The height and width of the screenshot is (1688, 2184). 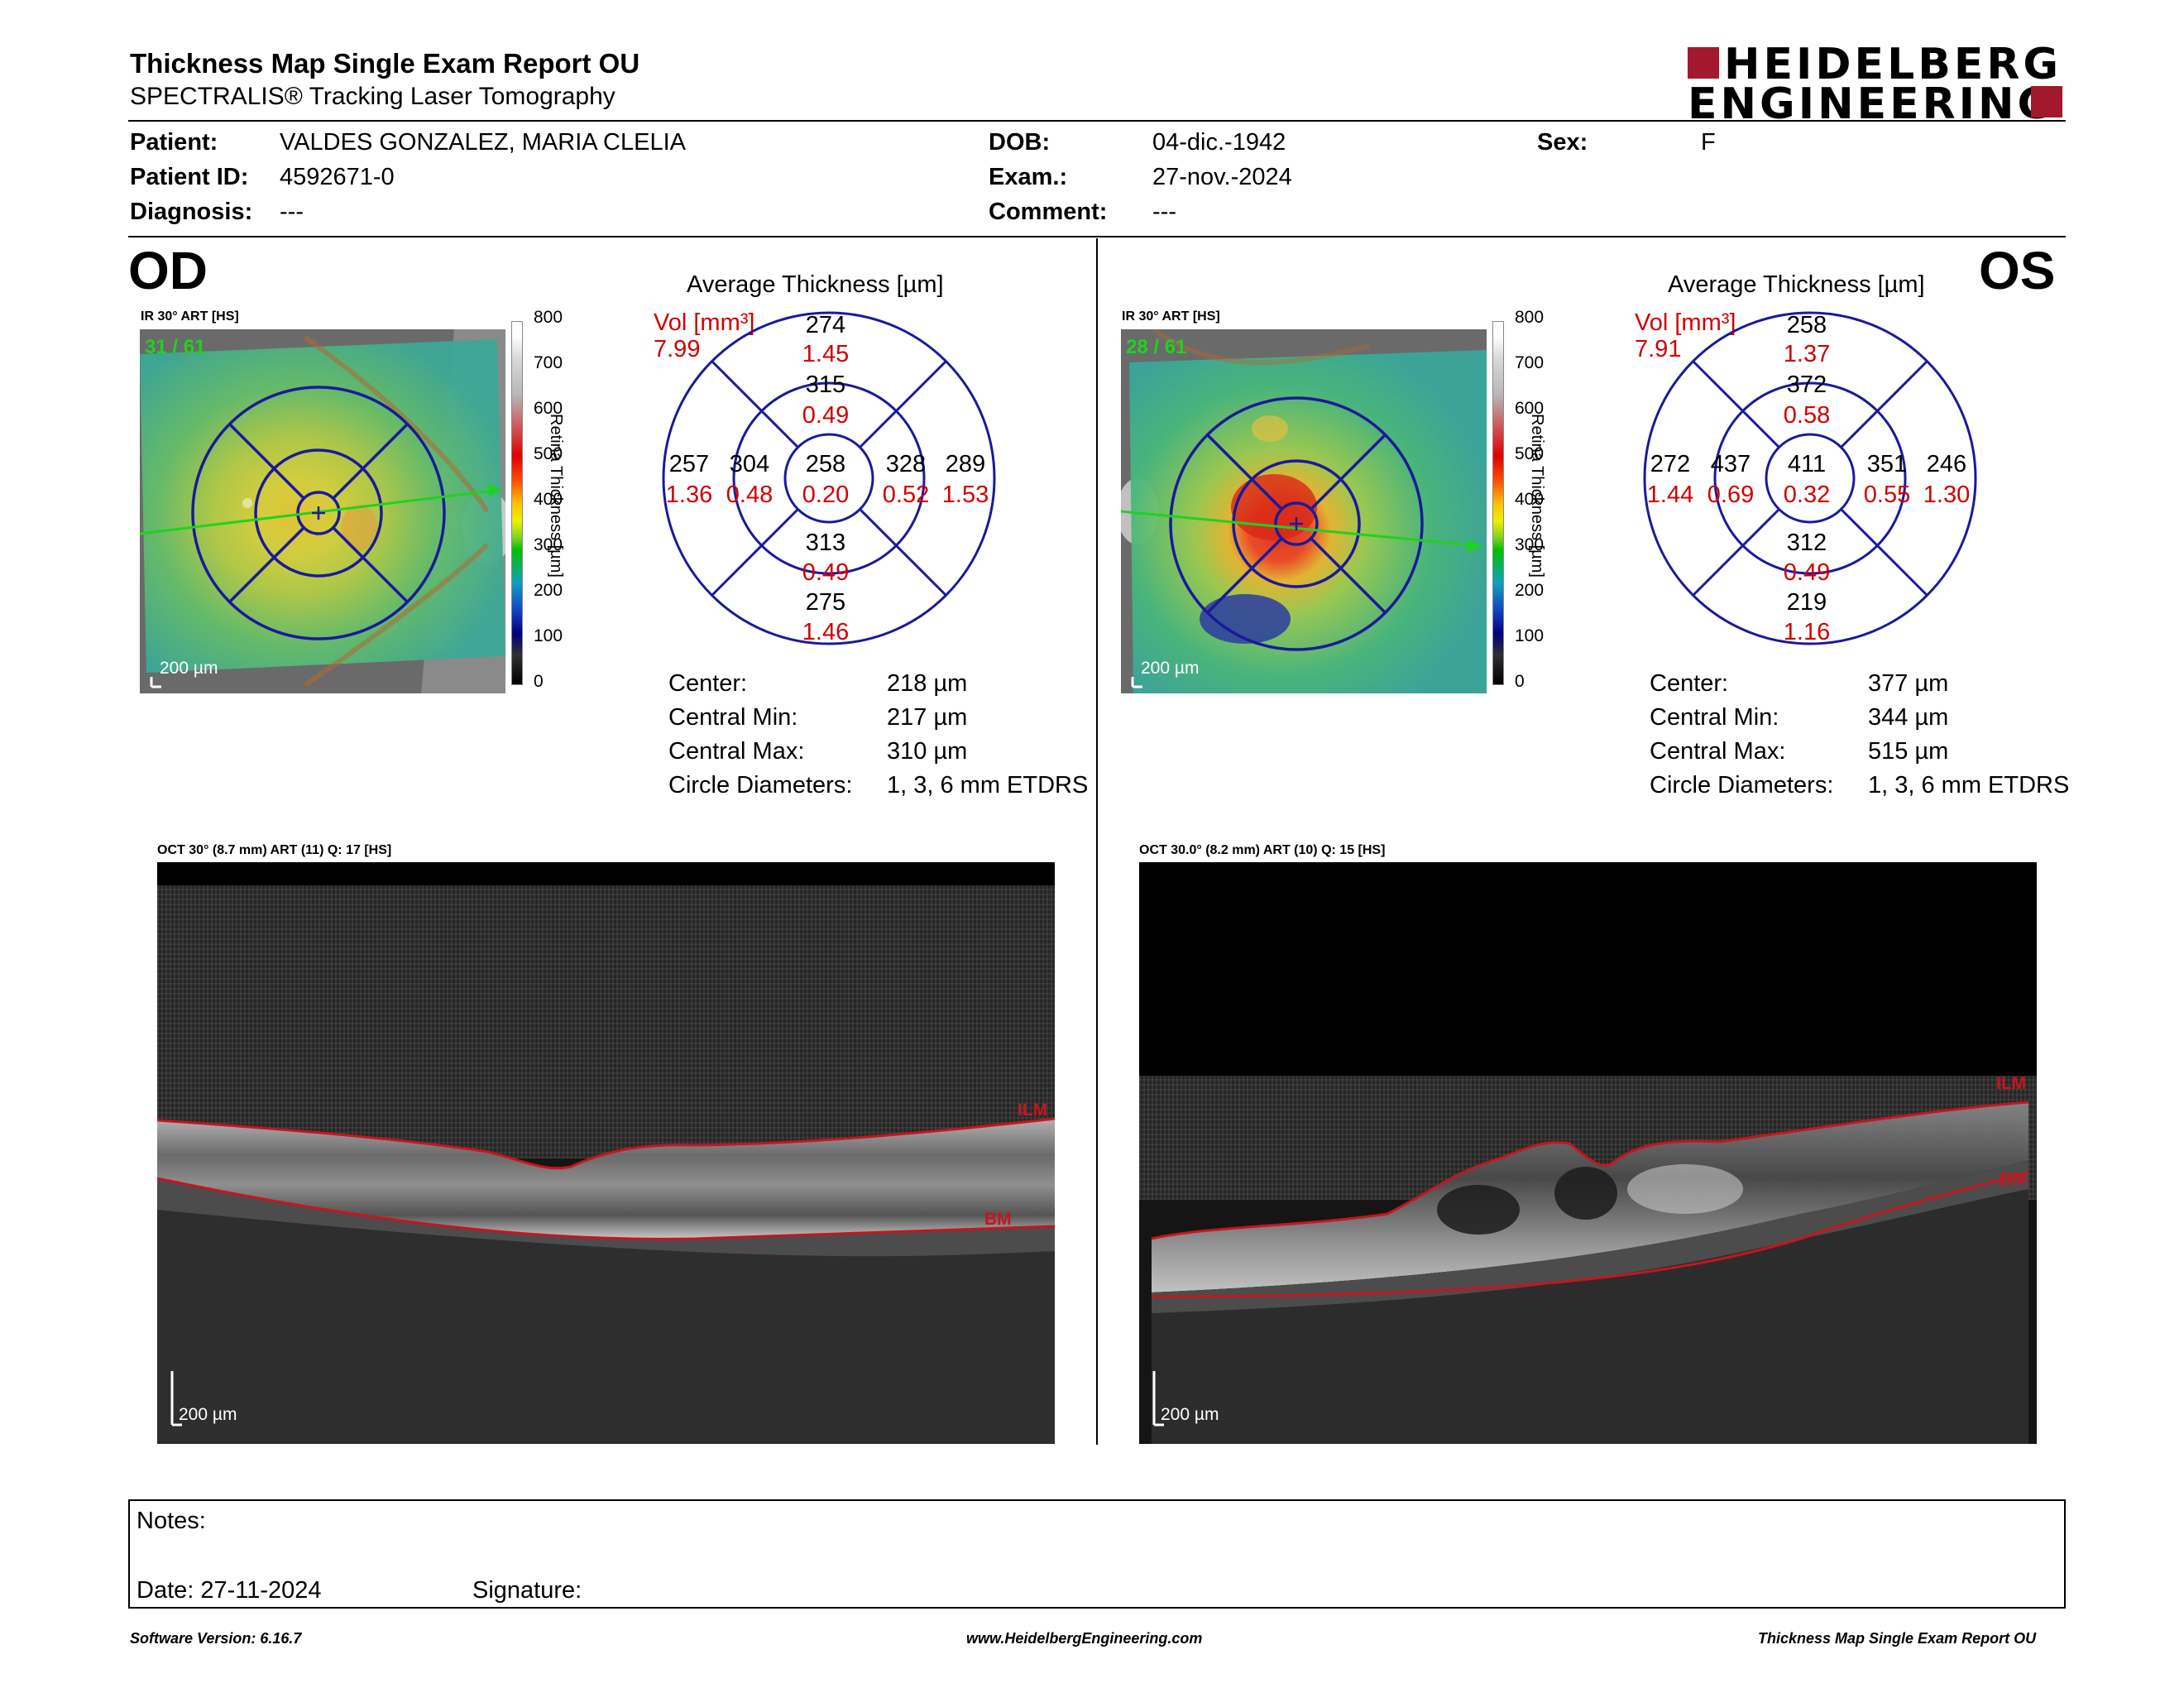 What do you see at coordinates (320, 537) in the screenshot?
I see `od-etdrs-grid-overlay` at bounding box center [320, 537].